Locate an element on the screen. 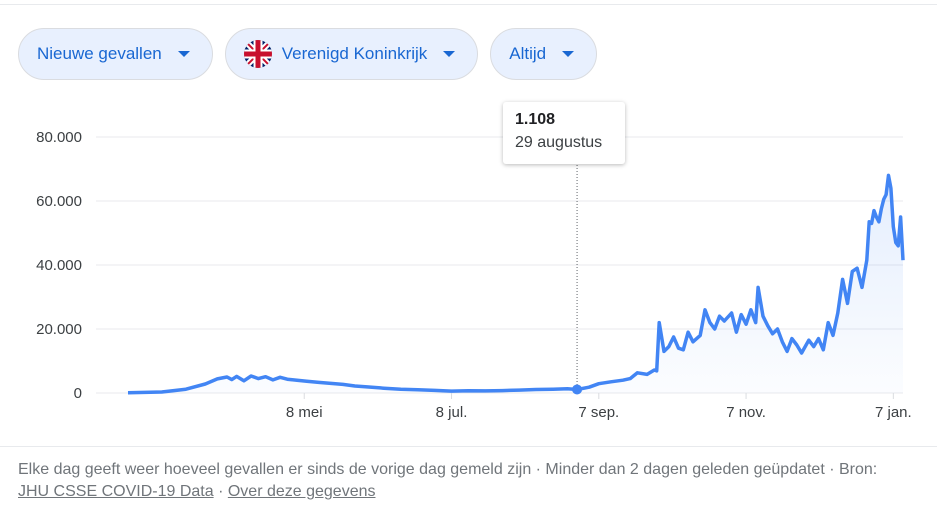 The height and width of the screenshot is (512, 937). y-tick-label: 60.000 is located at coordinates (59, 201).